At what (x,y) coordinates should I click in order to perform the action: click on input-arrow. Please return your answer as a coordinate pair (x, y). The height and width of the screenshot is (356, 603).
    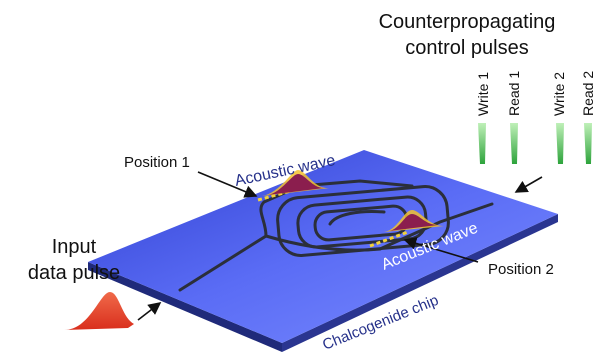
    Looking at the image, I should click on (149, 311).